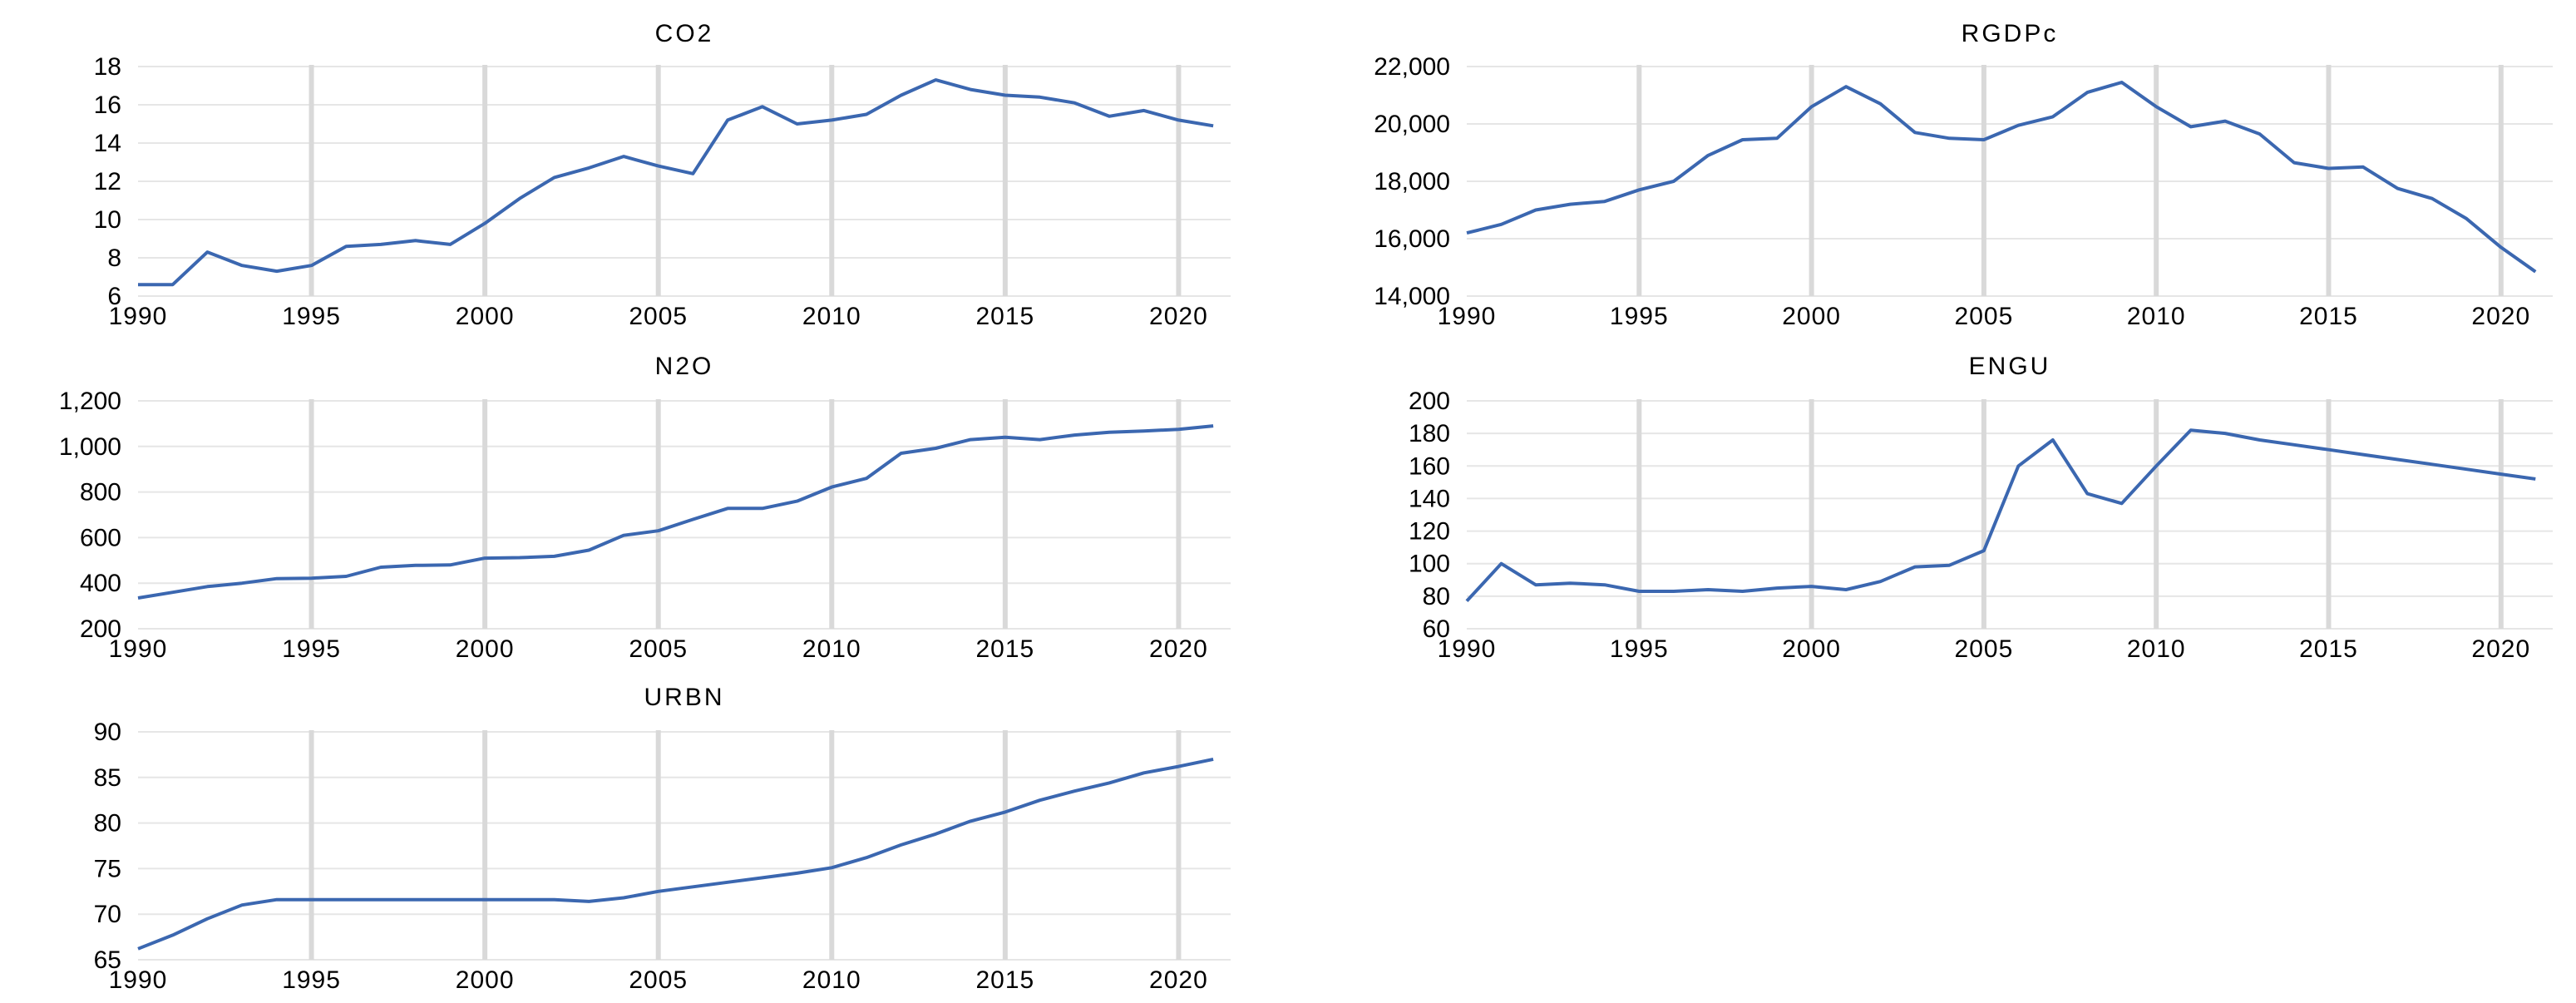 The height and width of the screenshot is (1003, 2576). Describe the element at coordinates (108, 220) in the screenshot. I see `y-tick-label: 10` at that location.